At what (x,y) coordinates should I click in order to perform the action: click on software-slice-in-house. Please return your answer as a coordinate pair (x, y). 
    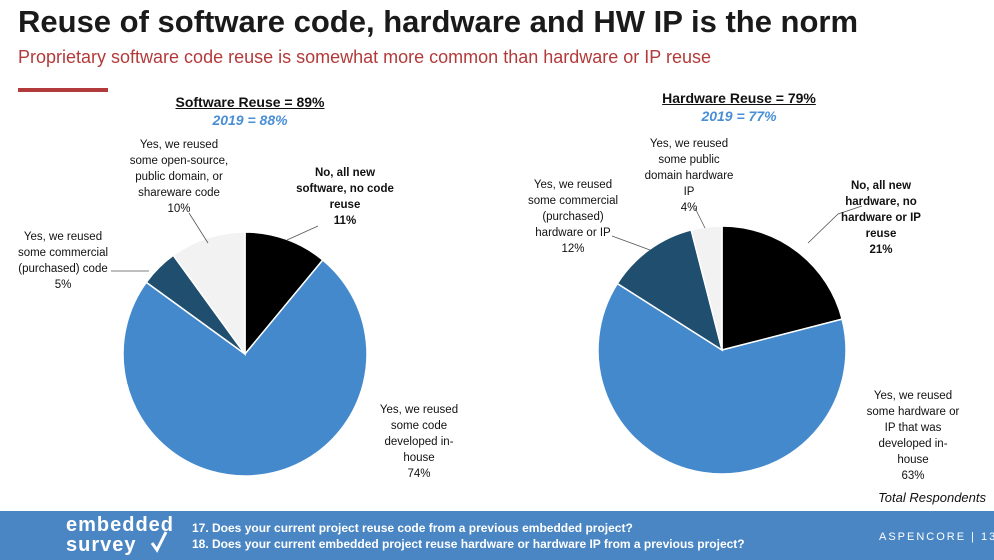
    Looking at the image, I should click on (245, 367).